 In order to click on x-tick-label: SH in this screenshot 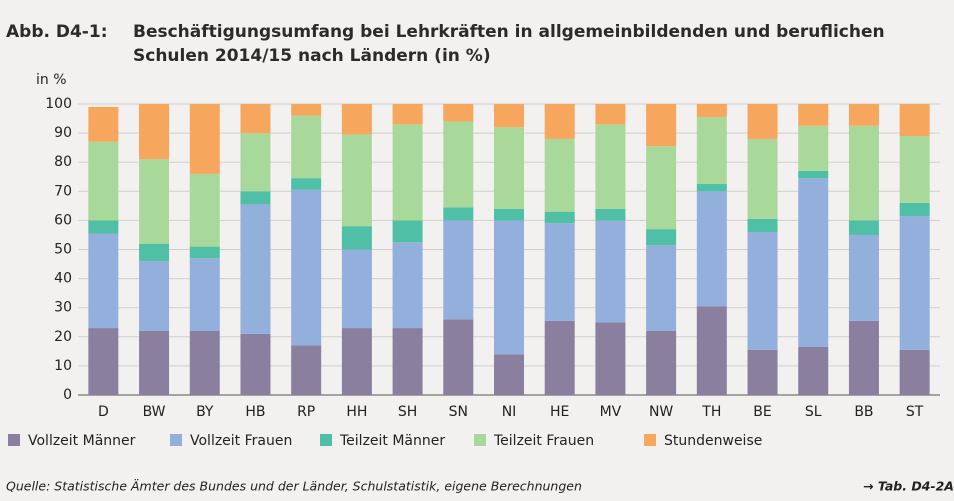, I will do `click(407, 412)`.